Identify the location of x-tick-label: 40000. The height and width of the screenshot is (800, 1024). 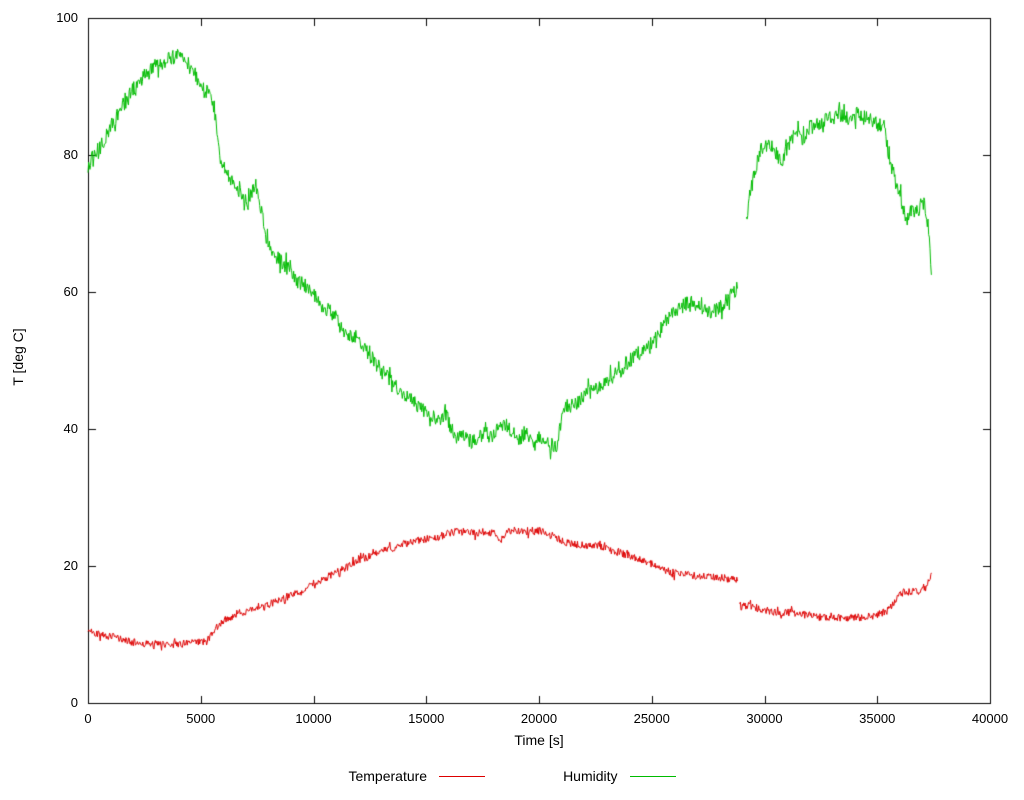
(990, 718).